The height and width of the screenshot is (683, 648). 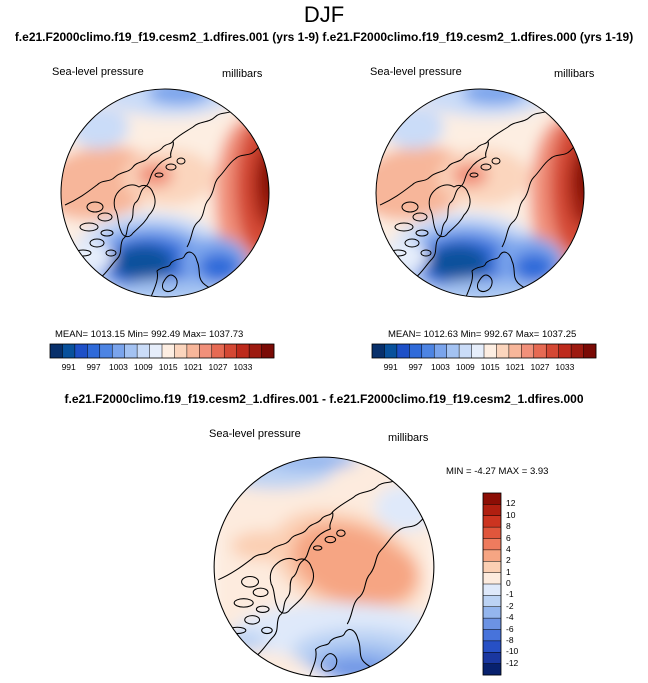 I want to click on coastline-eurasia-east3, so click(x=390, y=566).